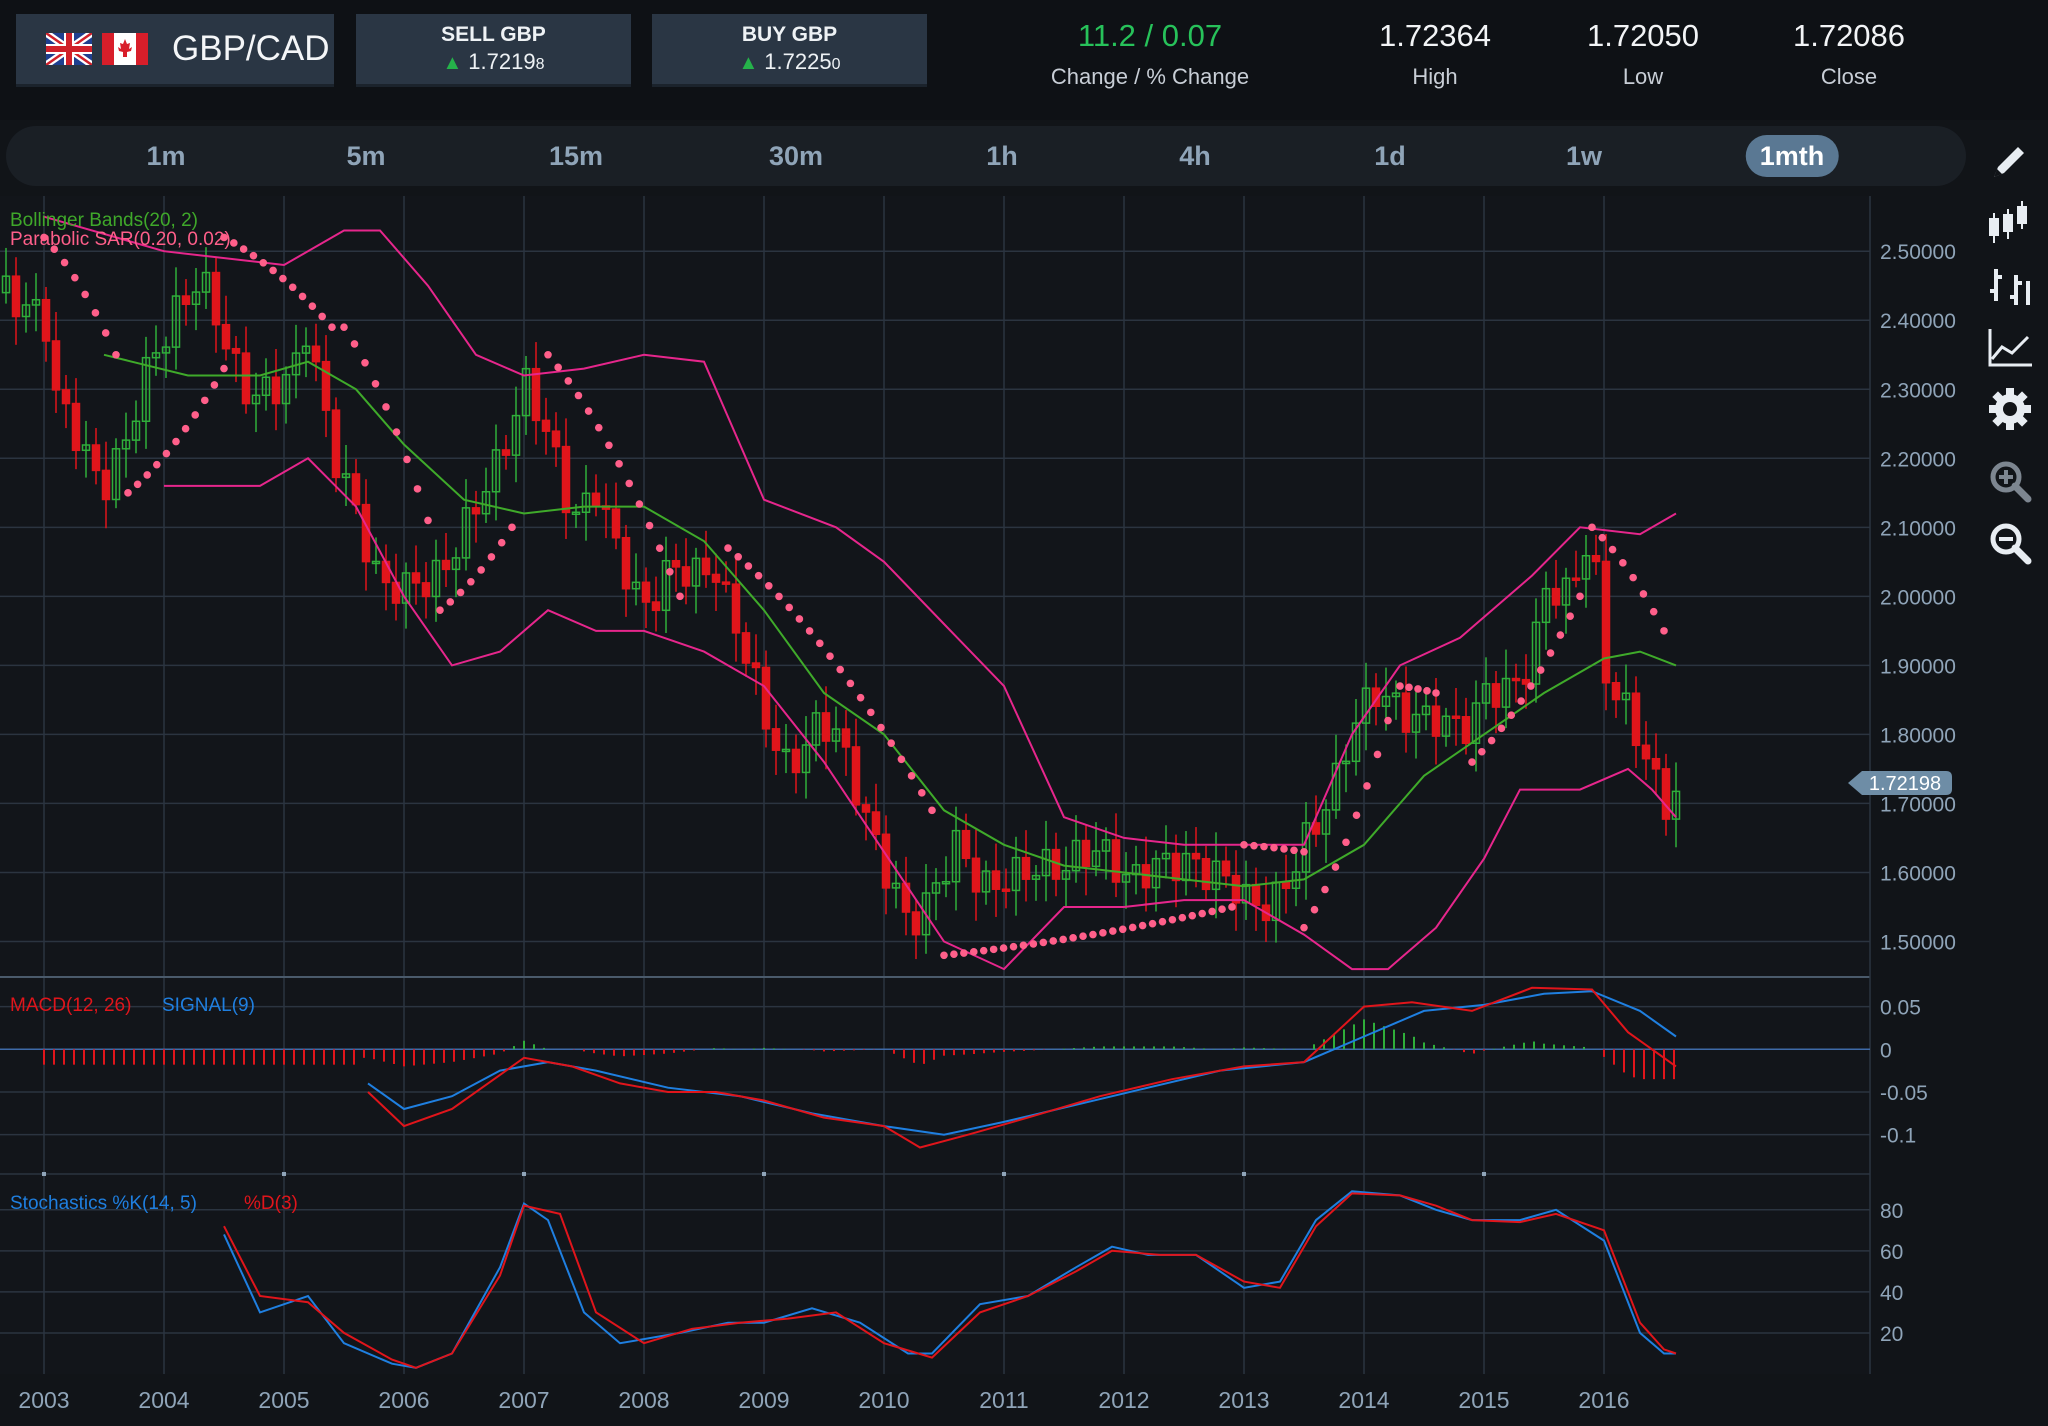  What do you see at coordinates (1849, 35) in the screenshot?
I see `close-value: 1.72086` at bounding box center [1849, 35].